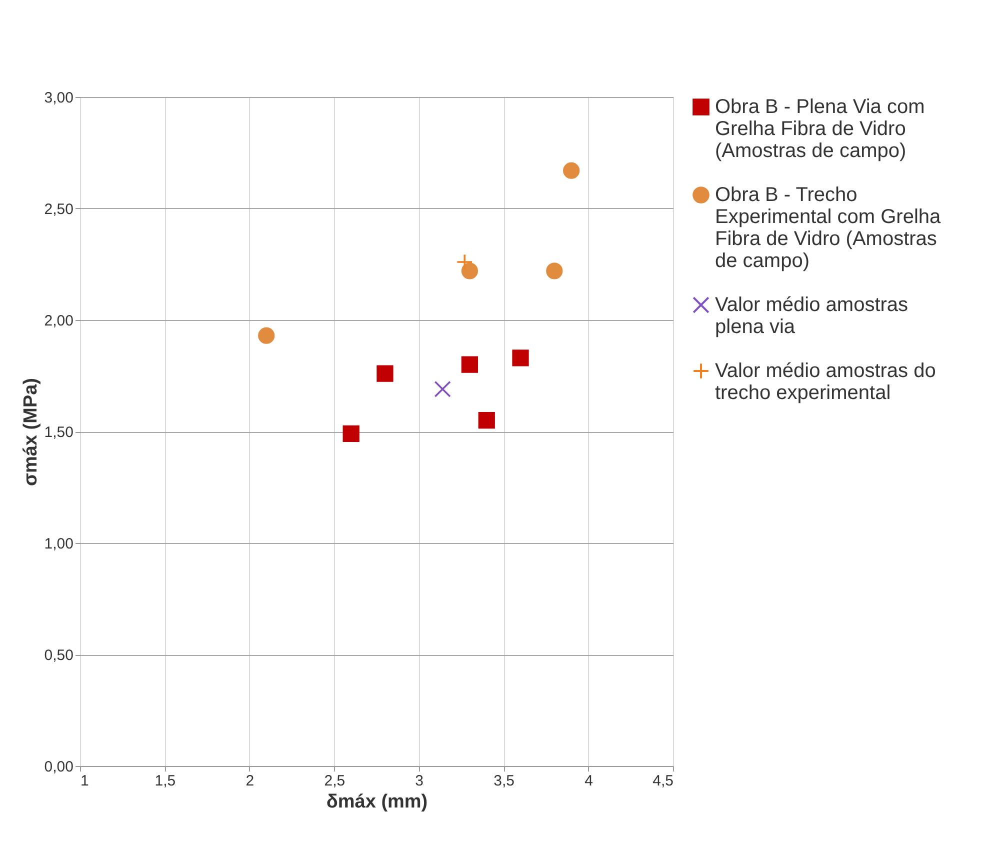 The height and width of the screenshot is (844, 998). Describe the element at coordinates (59, 432) in the screenshot. I see `y-tick-label: 1,50` at that location.